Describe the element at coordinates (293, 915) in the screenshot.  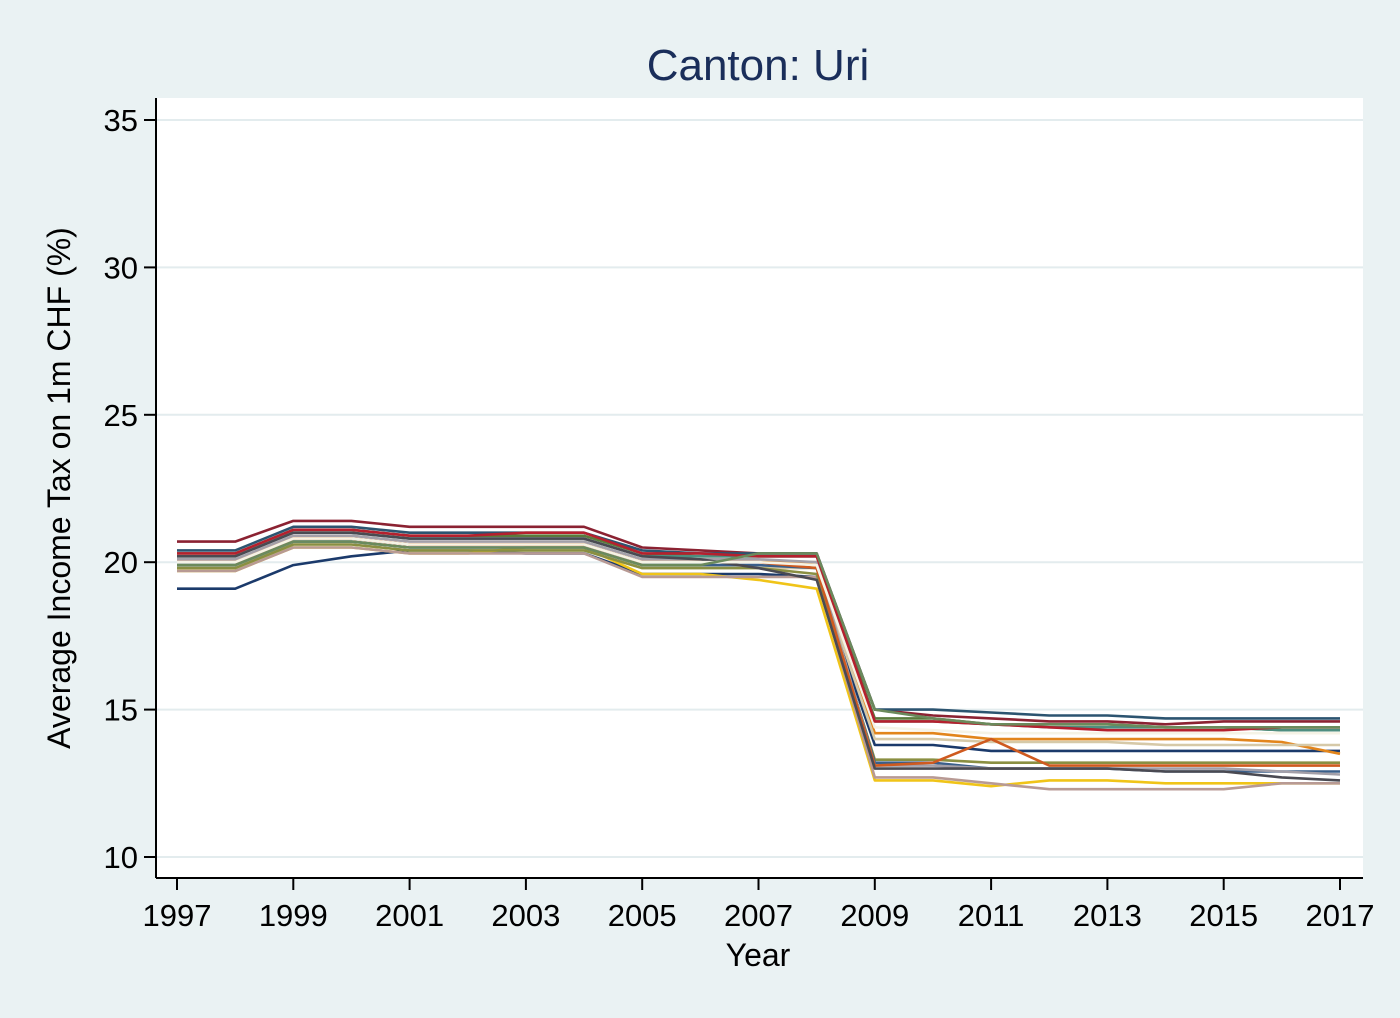
I see `x-tick-label: 1999` at that location.